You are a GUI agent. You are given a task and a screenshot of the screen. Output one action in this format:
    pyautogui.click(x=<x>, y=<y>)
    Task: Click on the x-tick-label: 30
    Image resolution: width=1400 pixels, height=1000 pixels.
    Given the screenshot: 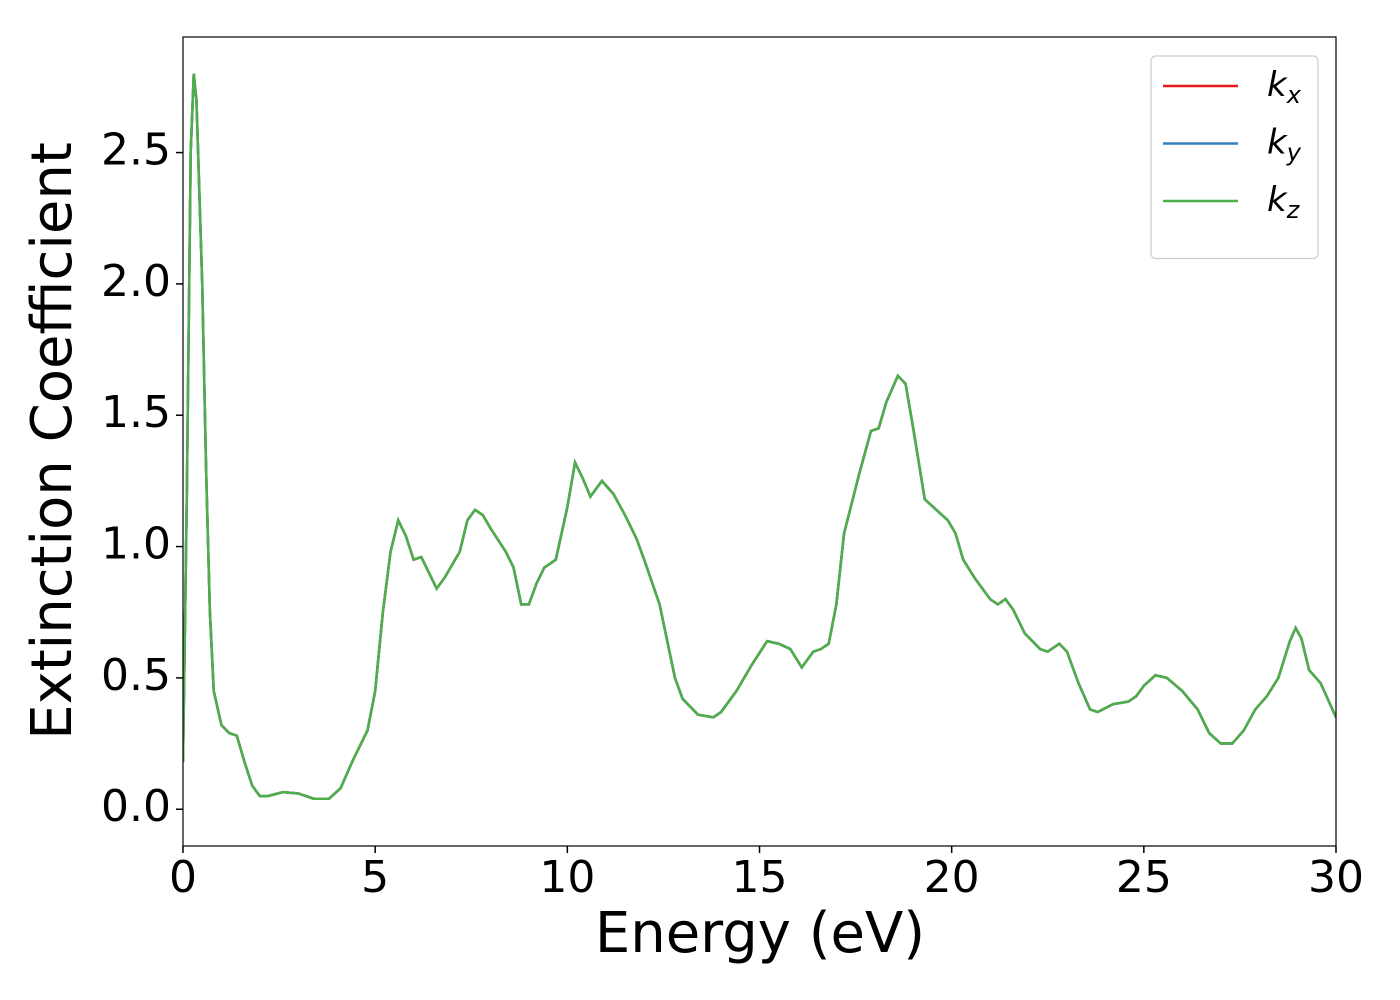 What is the action you would take?
    pyautogui.click(x=1336, y=877)
    